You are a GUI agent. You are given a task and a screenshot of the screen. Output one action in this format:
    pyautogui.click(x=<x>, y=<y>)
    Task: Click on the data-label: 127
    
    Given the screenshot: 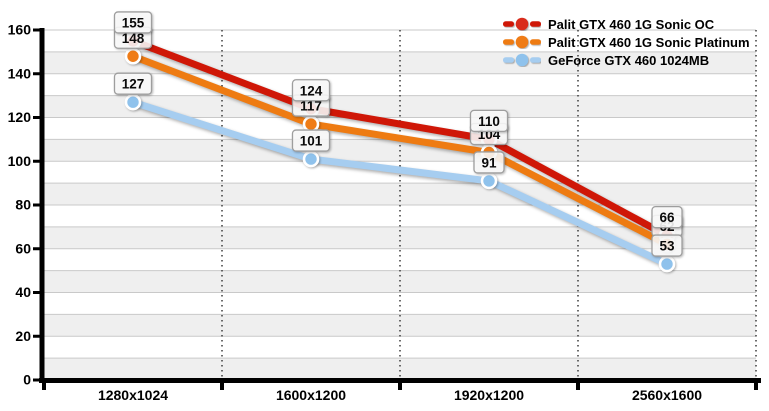 What is the action you would take?
    pyautogui.click(x=133, y=83)
    